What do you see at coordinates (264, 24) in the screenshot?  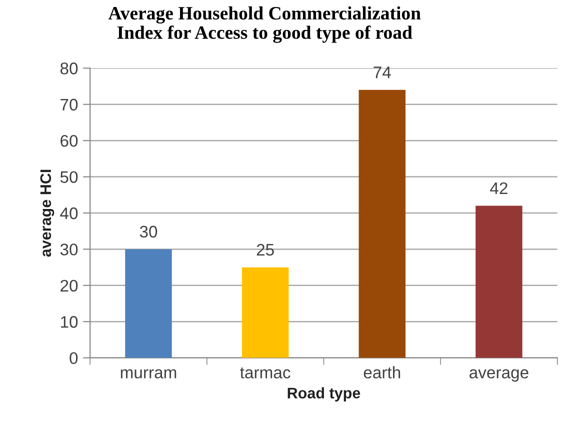 I see `chart-title: Average Household Commercialization Index for Access to good type of road` at bounding box center [264, 24].